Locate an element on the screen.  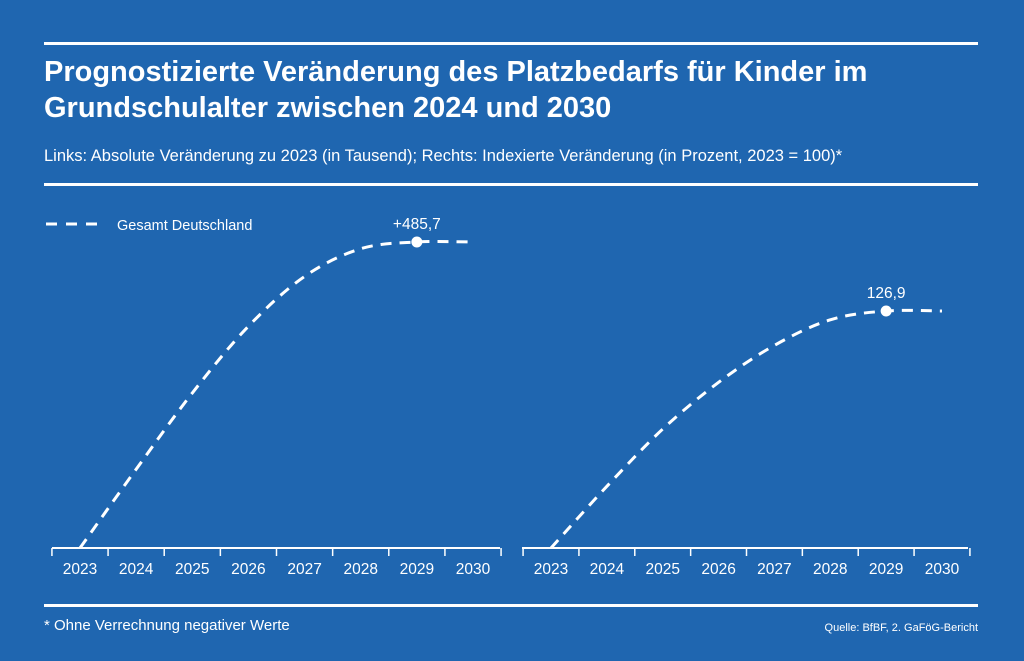
footnote: * Ohne Verrechnung negativer Werte is located at coordinates (167, 625).